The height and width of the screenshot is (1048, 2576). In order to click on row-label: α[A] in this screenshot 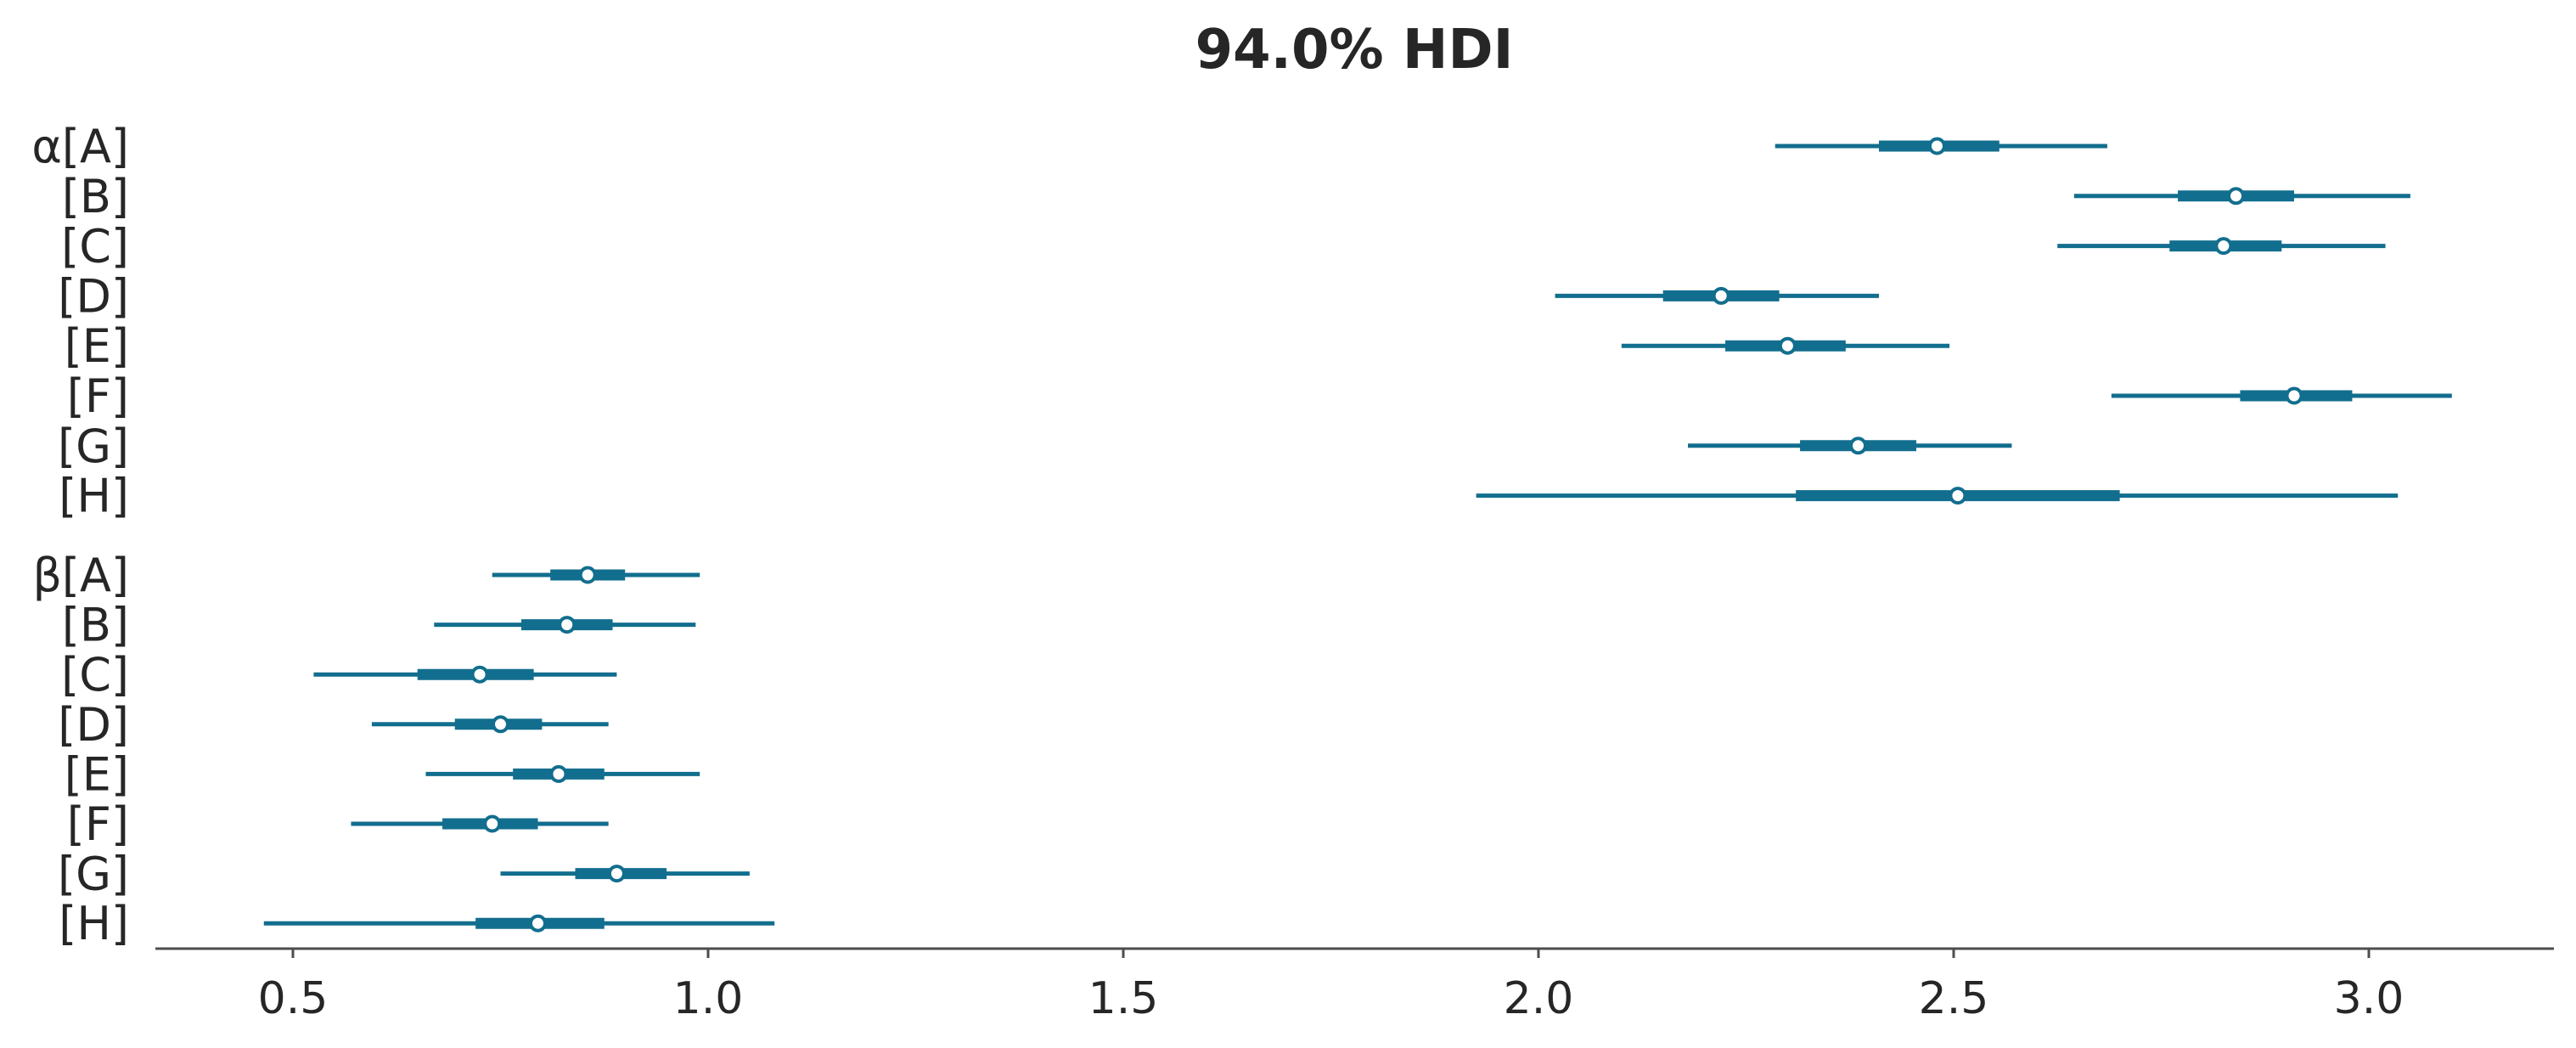, I will do `click(80, 146)`.